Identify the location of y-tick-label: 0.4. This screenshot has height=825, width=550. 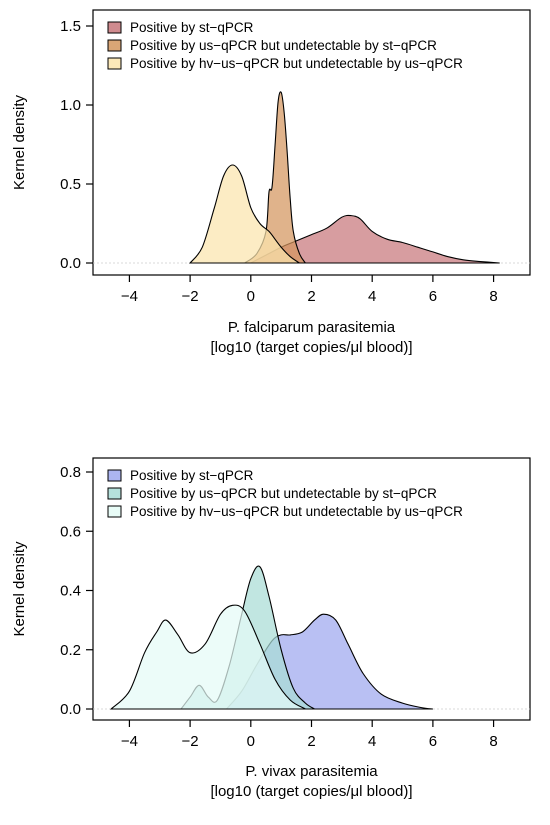
(70, 591).